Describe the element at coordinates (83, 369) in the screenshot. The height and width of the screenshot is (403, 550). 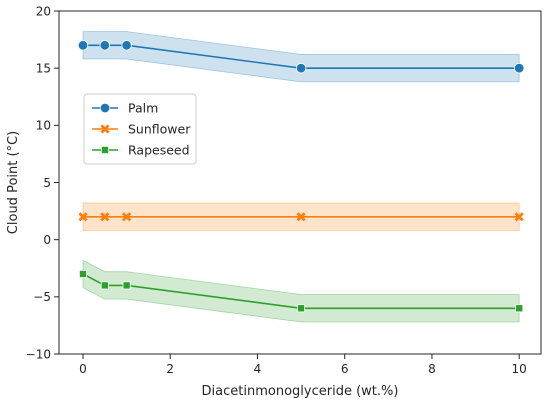
I see `x-tick-label: 0` at that location.